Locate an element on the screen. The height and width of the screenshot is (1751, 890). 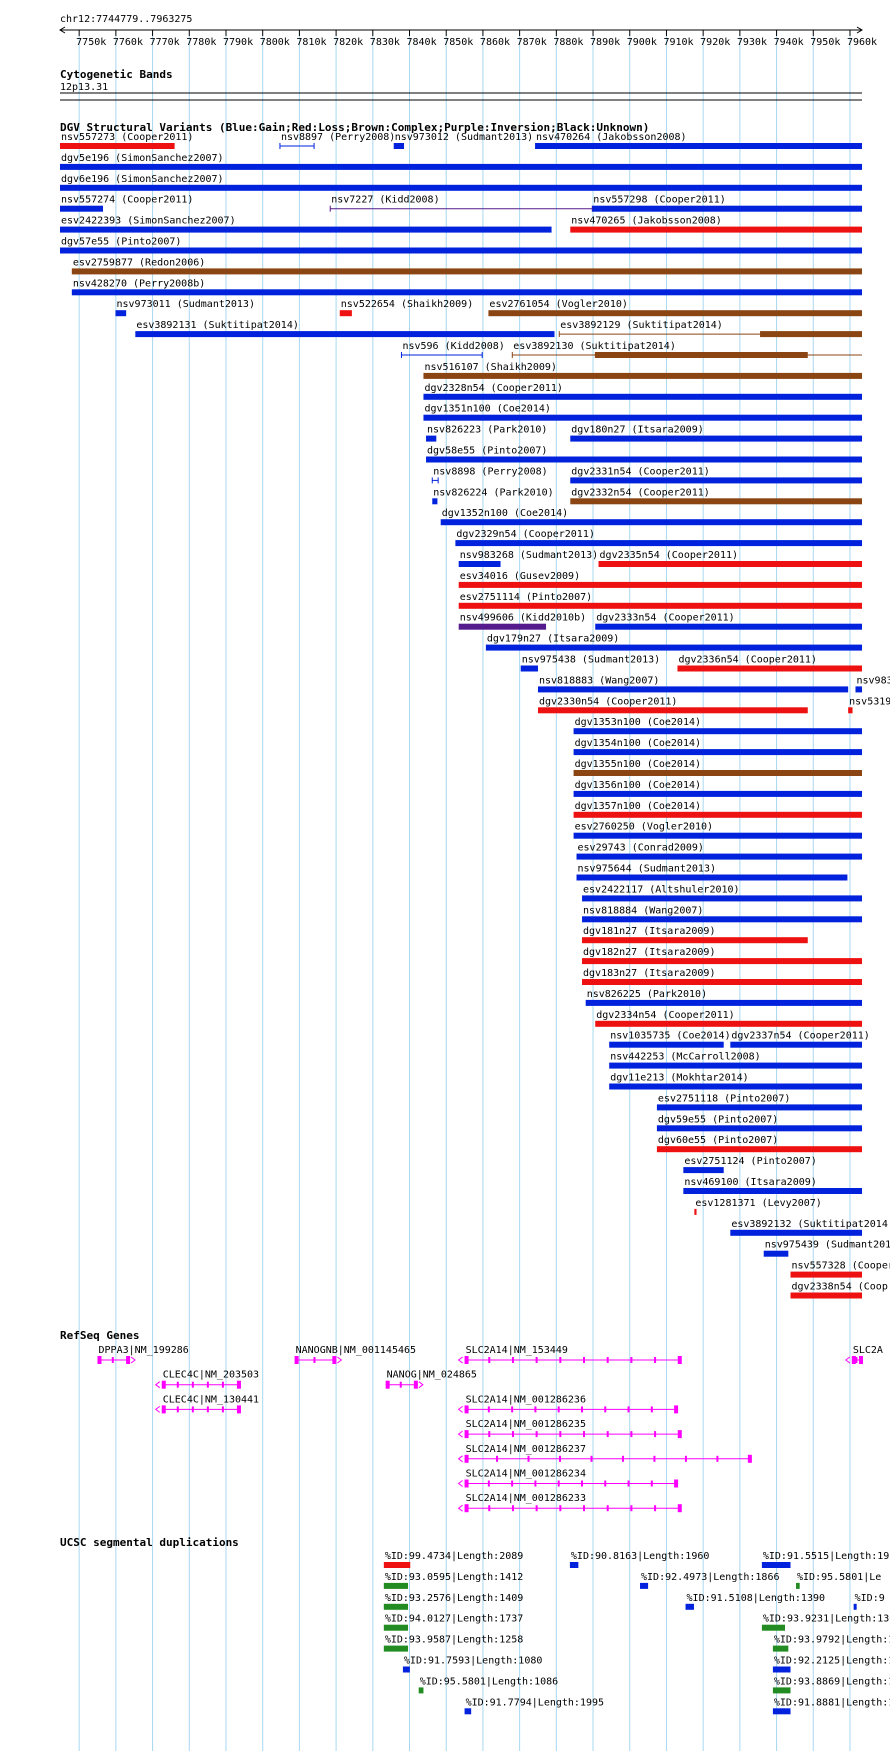
sv-label: esv2760250 (Vogler2010) is located at coordinates (644, 827).